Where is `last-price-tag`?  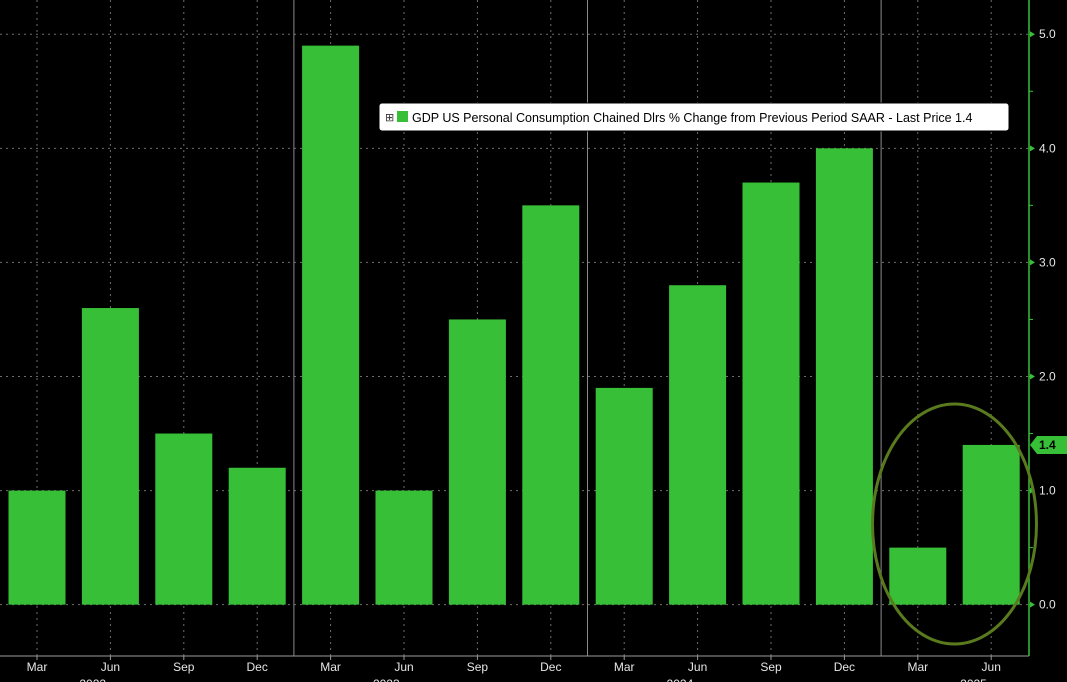 last-price-tag is located at coordinates (1048, 444).